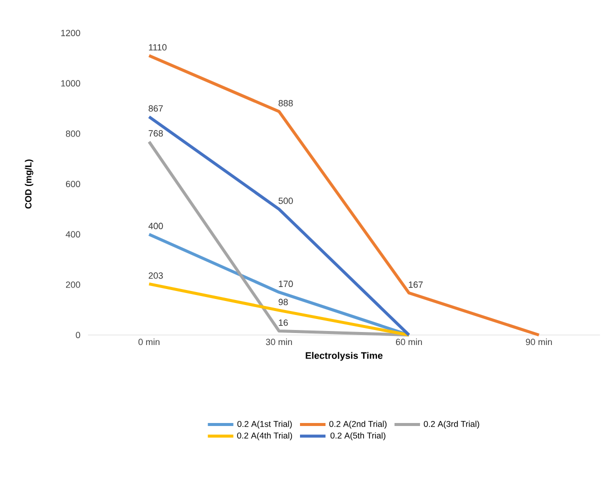 The width and height of the screenshot is (614, 493). I want to click on x-tick-label: 90 min, so click(539, 342).